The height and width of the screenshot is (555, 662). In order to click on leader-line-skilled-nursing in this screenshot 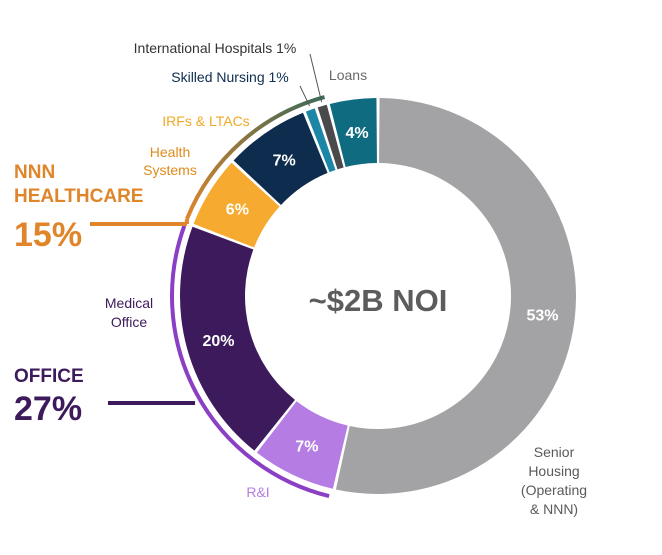, I will do `click(305, 96)`.